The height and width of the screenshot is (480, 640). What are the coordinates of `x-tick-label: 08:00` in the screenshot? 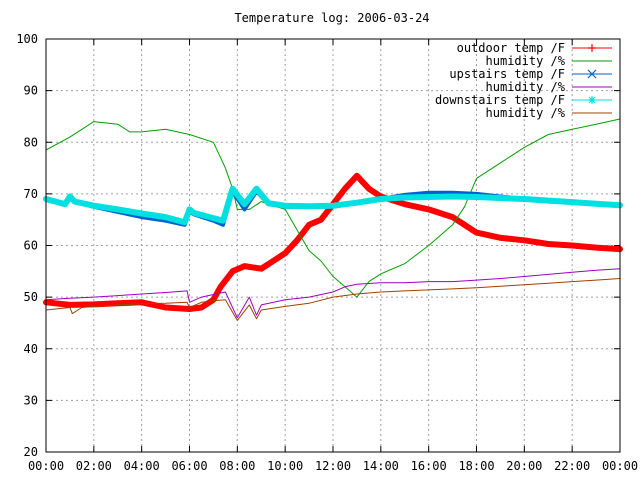 It's located at (237, 466).